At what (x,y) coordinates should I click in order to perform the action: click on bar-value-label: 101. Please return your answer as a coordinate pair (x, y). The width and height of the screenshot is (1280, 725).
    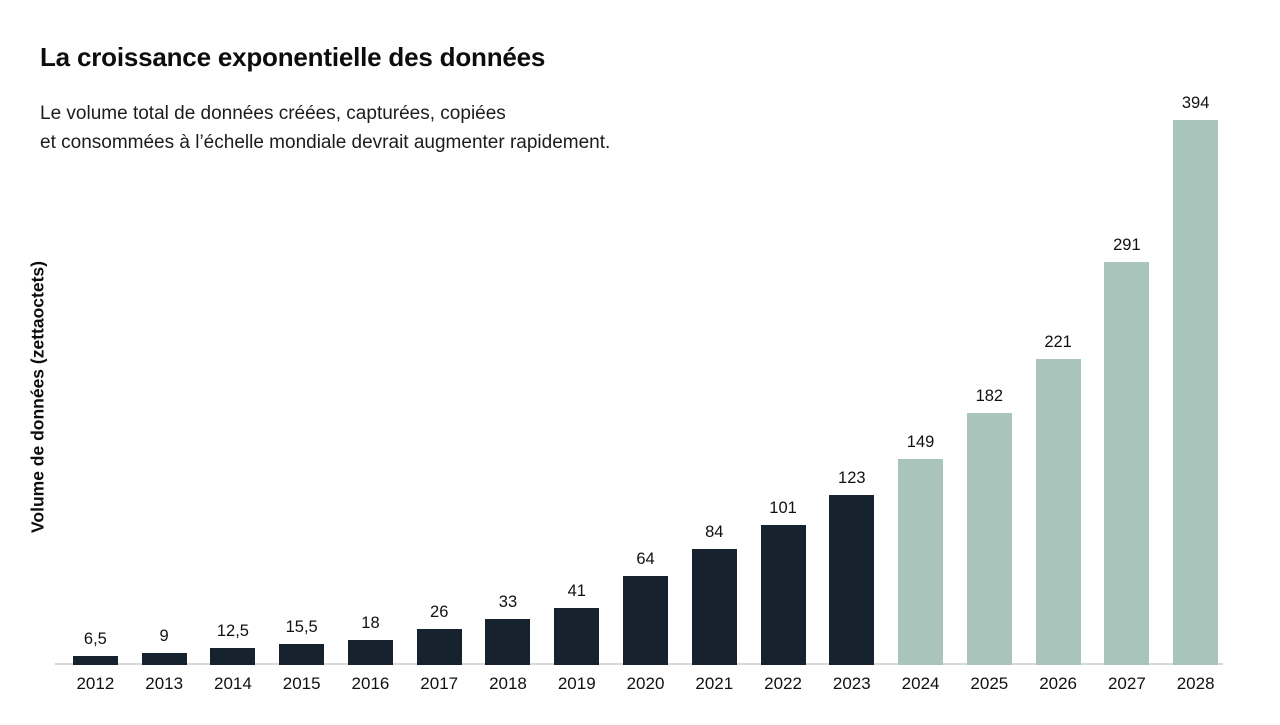
    Looking at the image, I should click on (783, 508).